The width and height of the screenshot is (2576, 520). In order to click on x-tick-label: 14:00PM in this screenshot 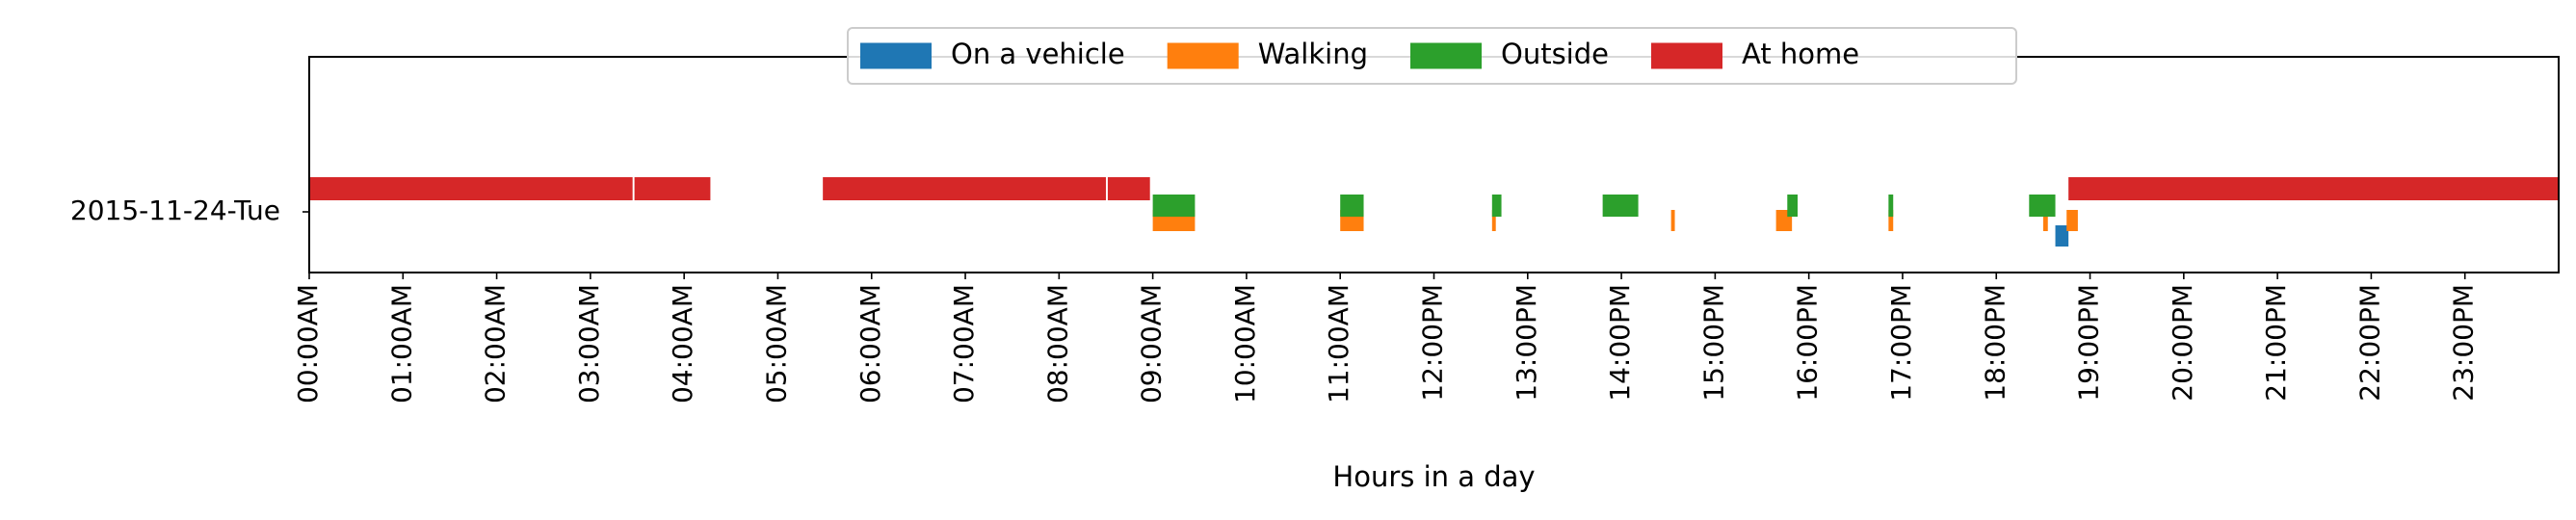, I will do `click(1620, 343)`.